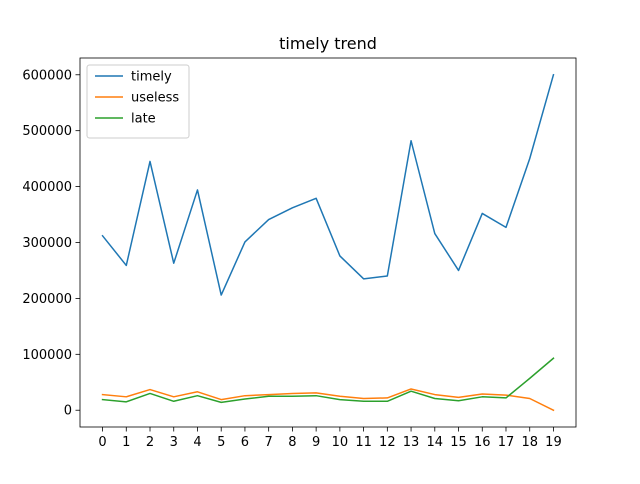 Image resolution: width=640 pixels, height=484 pixels. What do you see at coordinates (143, 119) in the screenshot?
I see `legend-label-late: late` at bounding box center [143, 119].